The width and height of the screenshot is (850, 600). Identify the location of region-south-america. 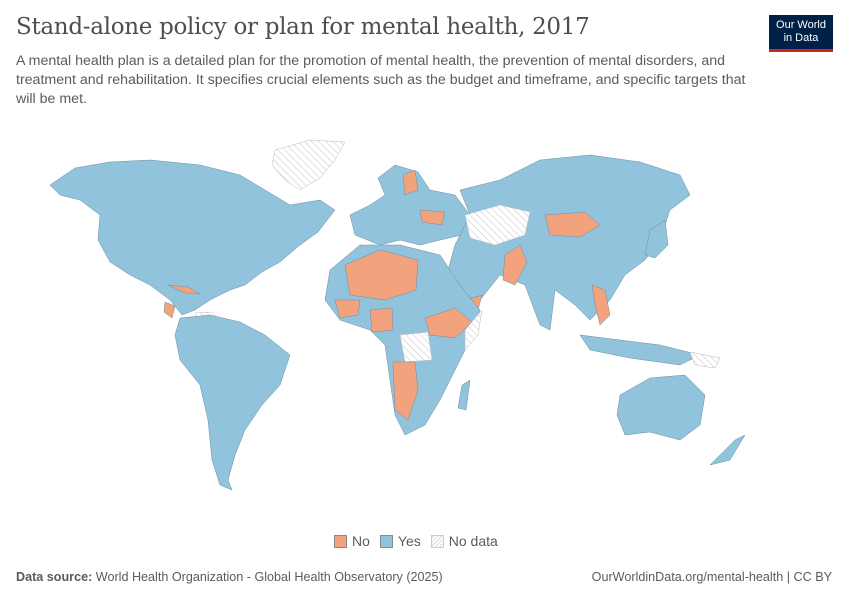
(232, 402).